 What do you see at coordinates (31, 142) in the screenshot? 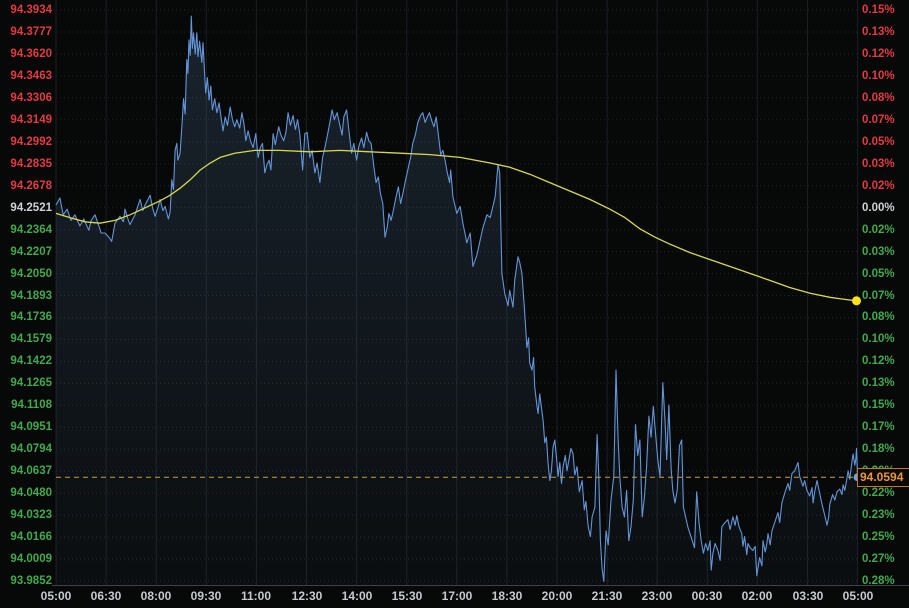
I see `y-axis-price-label: 94.2992` at bounding box center [31, 142].